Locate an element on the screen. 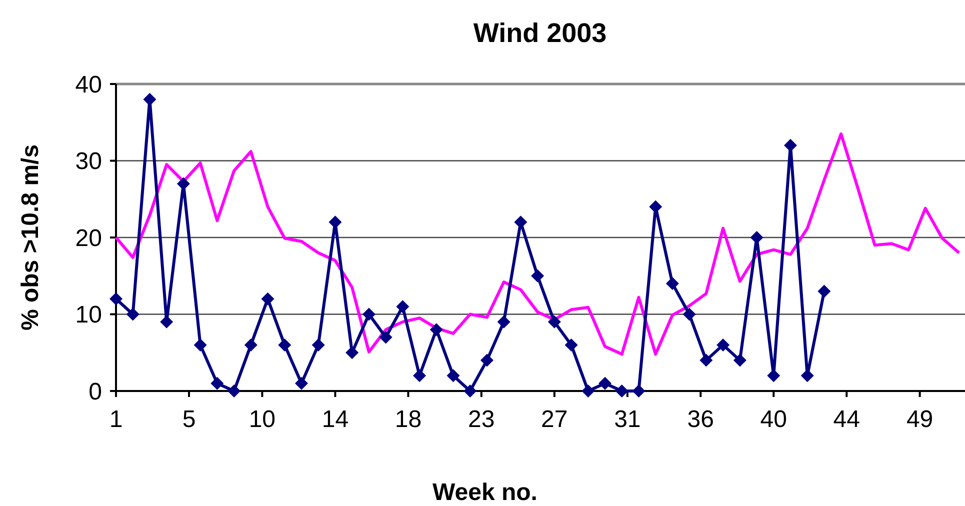  y-tick-label: 10 is located at coordinates (88, 315).